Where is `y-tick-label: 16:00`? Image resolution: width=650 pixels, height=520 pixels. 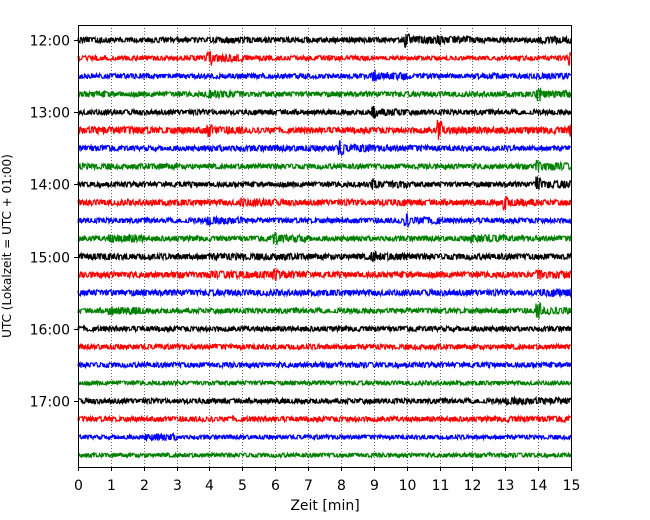
y-tick-label: 16:00 is located at coordinates (50, 331).